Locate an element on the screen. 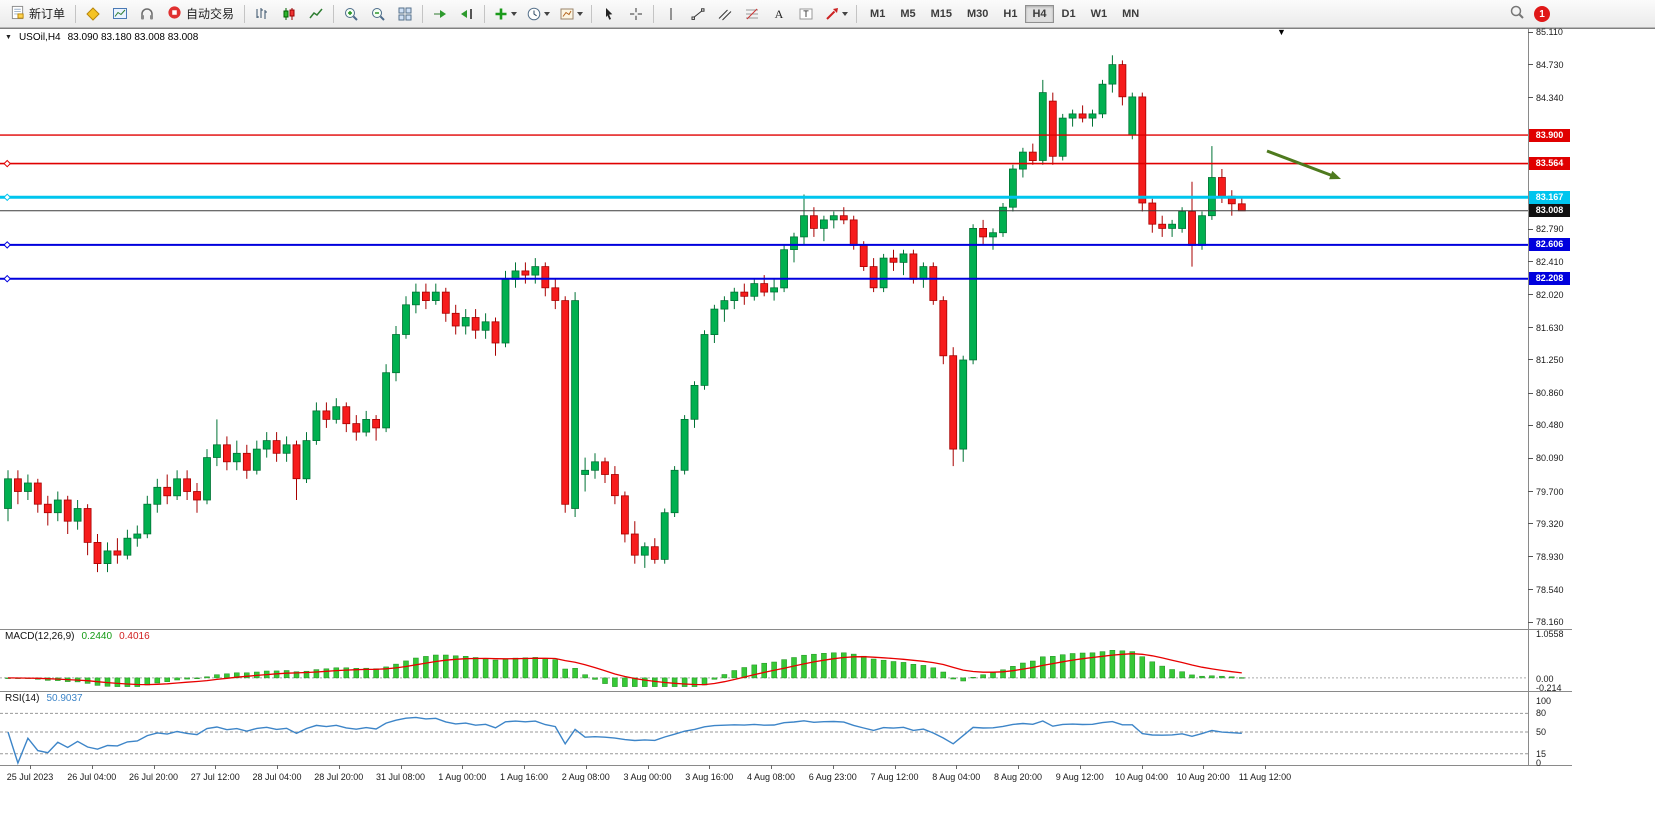 This screenshot has width=1655, height=833. macd-panel is located at coordinates (764, 660).